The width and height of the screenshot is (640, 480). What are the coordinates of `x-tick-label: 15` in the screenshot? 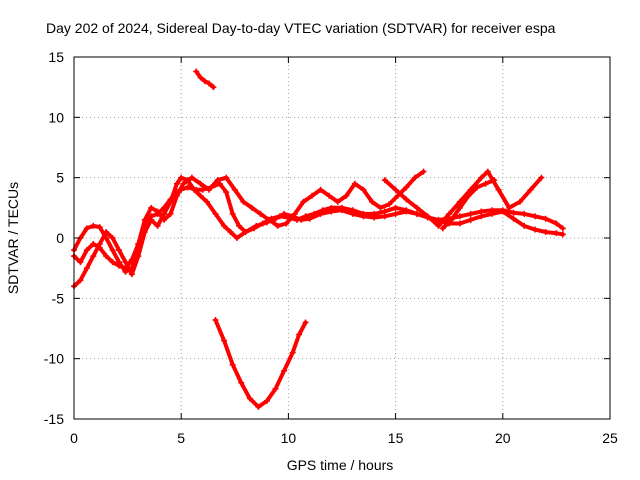 It's located at (396, 438).